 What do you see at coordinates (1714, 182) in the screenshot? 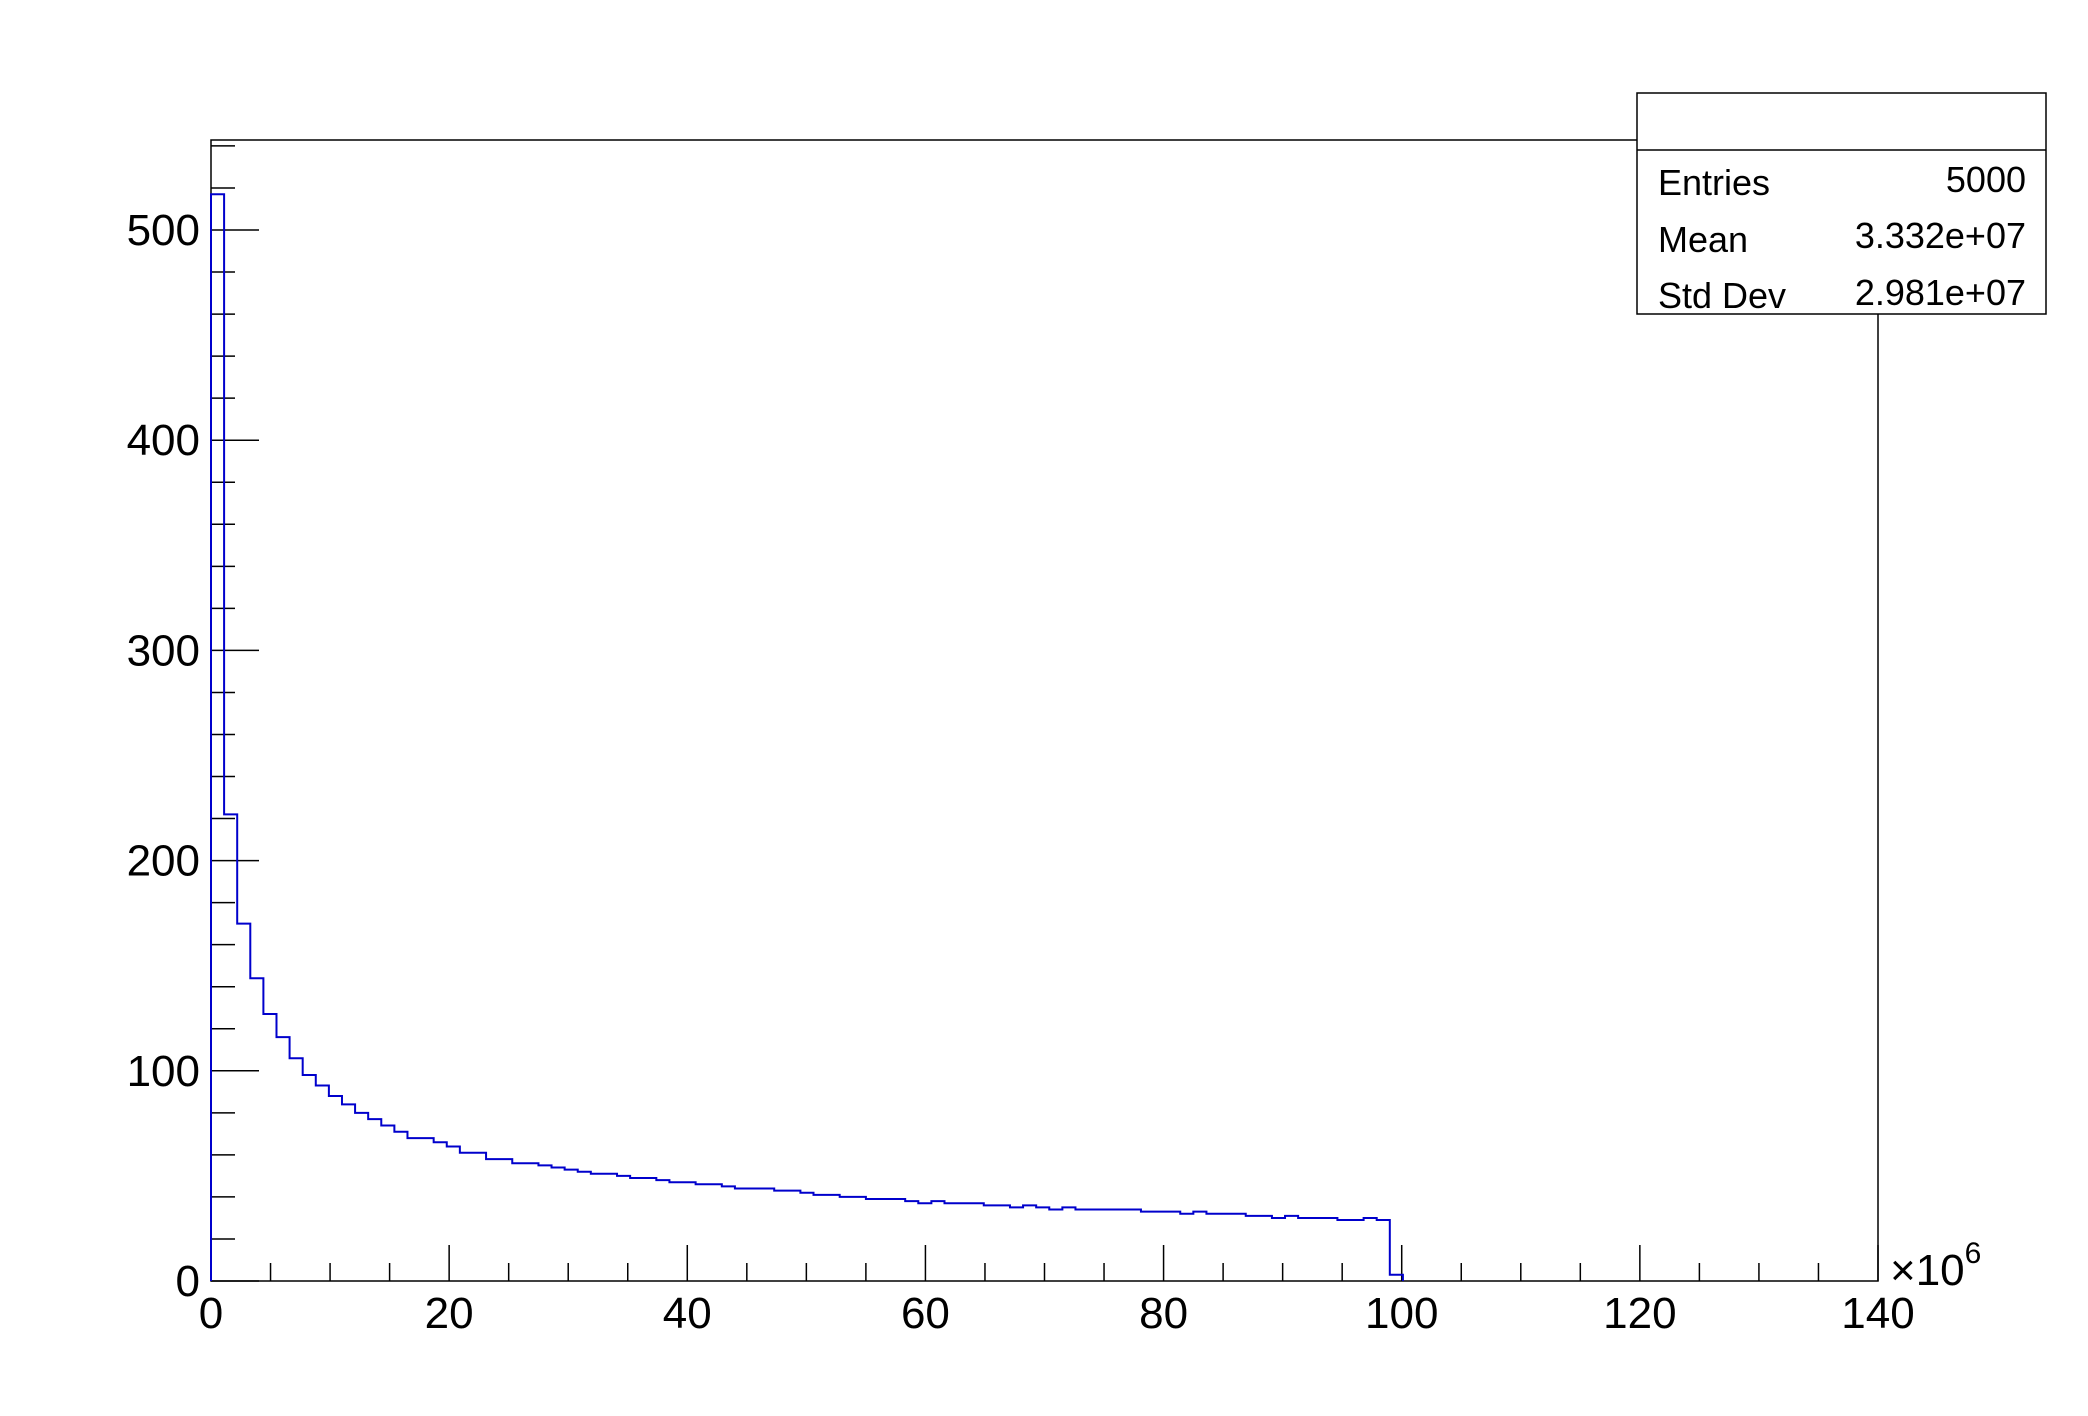
I see `stats-entries-label: Entries` at bounding box center [1714, 182].